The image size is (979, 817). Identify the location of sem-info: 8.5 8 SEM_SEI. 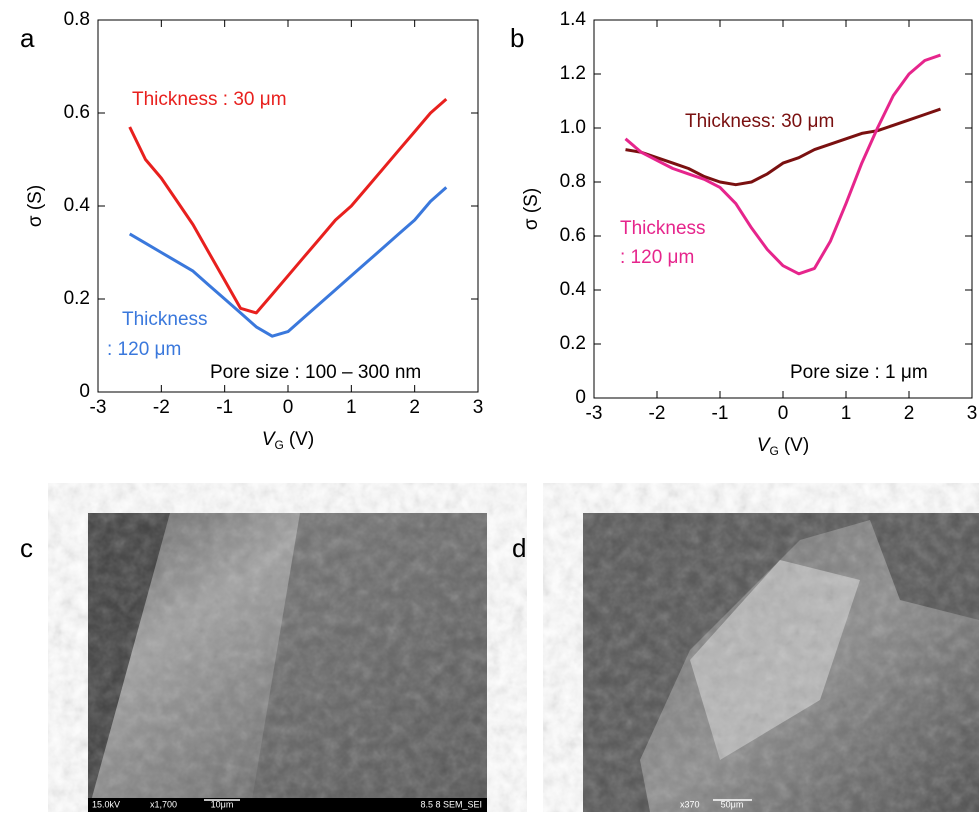
(451, 804).